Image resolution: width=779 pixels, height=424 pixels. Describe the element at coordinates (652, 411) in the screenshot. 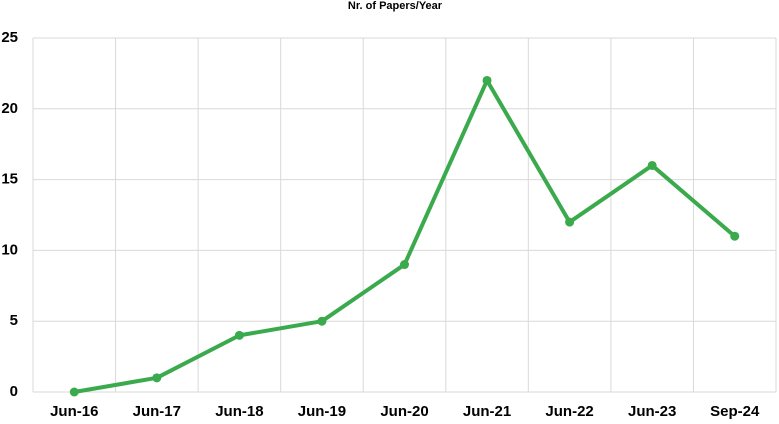

I see `x-tick-label: Jun-23` at that location.